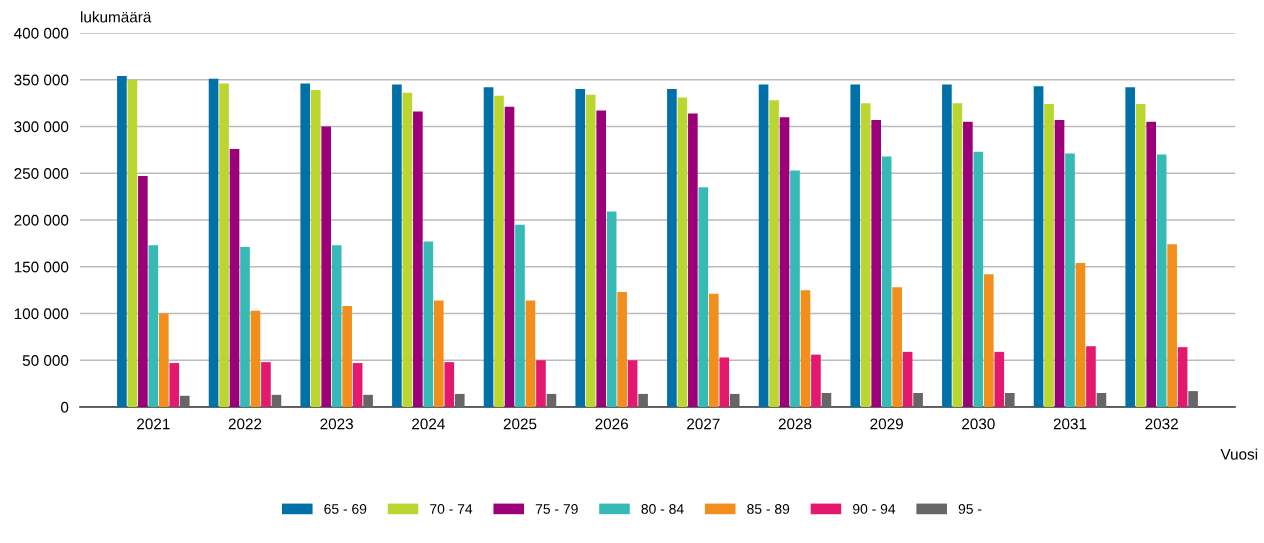  I want to click on y-tick-label: 0, so click(64, 407).